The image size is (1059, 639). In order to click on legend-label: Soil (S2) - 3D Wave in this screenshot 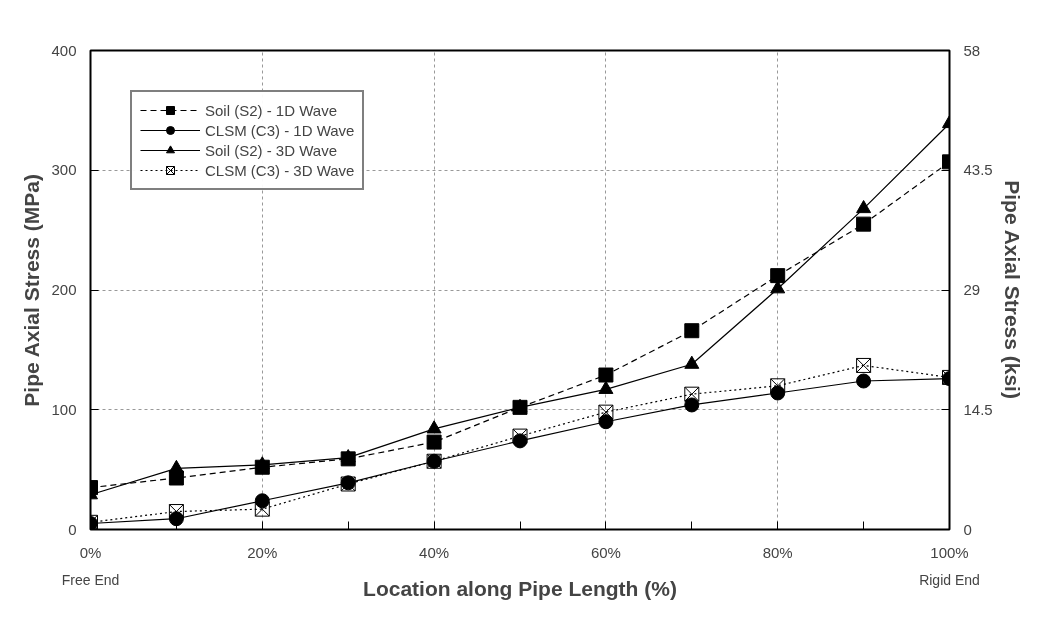, I will do `click(271, 150)`.